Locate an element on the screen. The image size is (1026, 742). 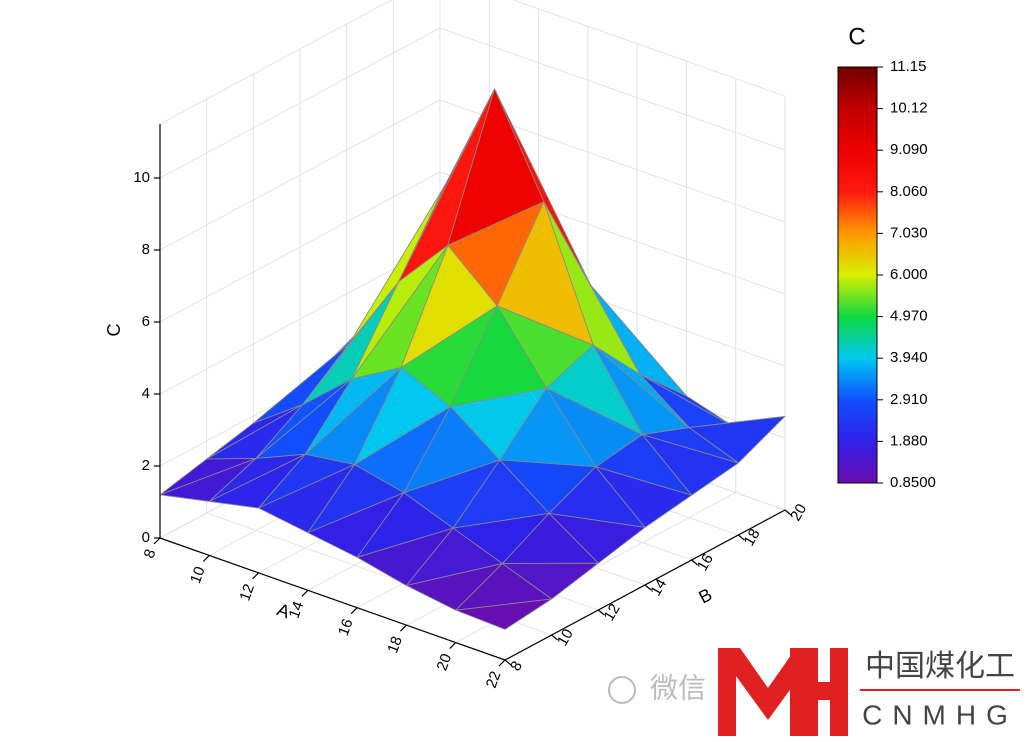
x-tick-label: 12 is located at coordinates (247, 592).